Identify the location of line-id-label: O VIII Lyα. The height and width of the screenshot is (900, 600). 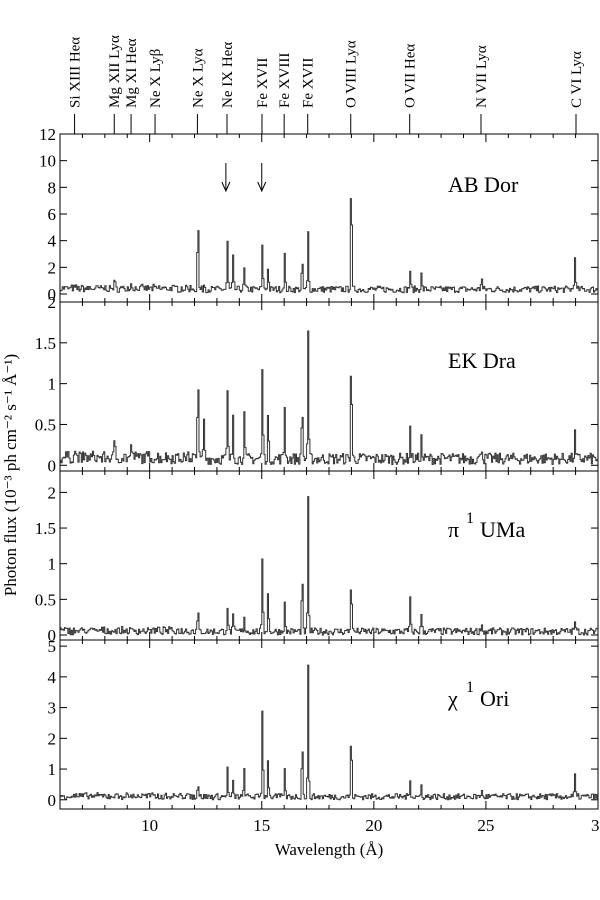
(352, 74).